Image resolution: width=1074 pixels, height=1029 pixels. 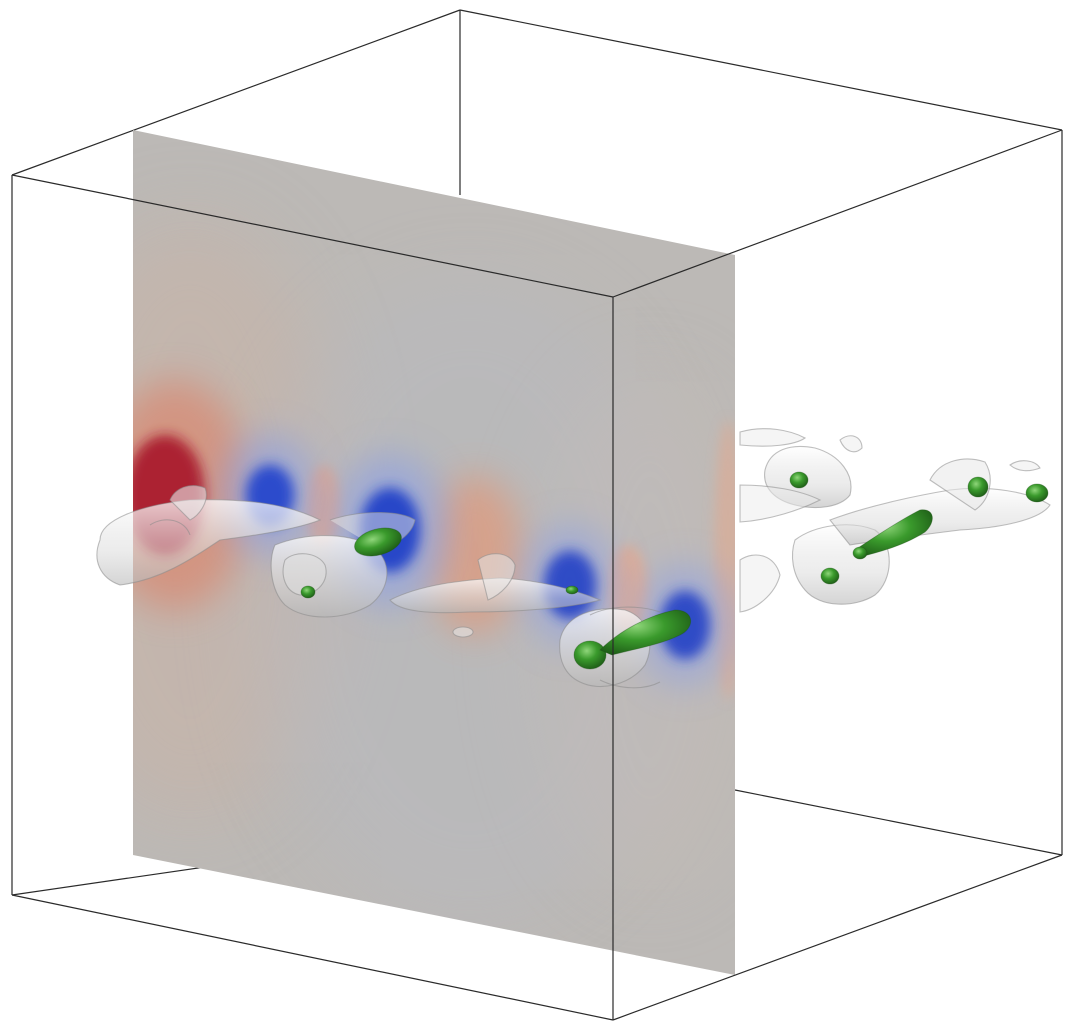 I want to click on inner-vortex-cores, so click(x=674, y=570).